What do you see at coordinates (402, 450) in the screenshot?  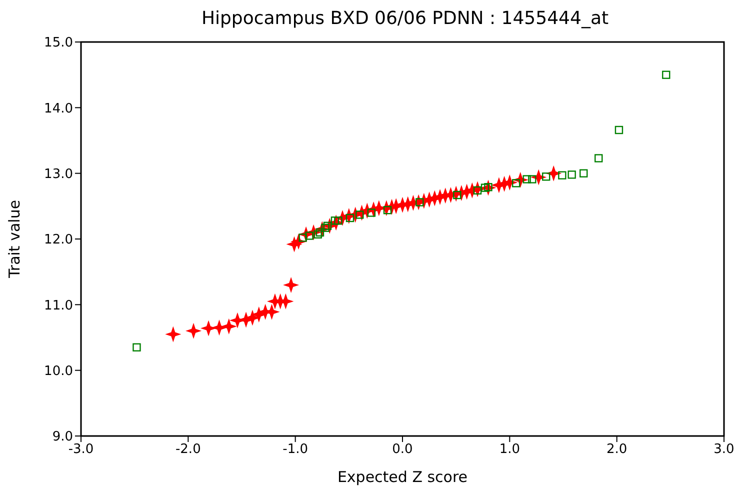 I see `x-tick-label: 0.0` at bounding box center [402, 450].